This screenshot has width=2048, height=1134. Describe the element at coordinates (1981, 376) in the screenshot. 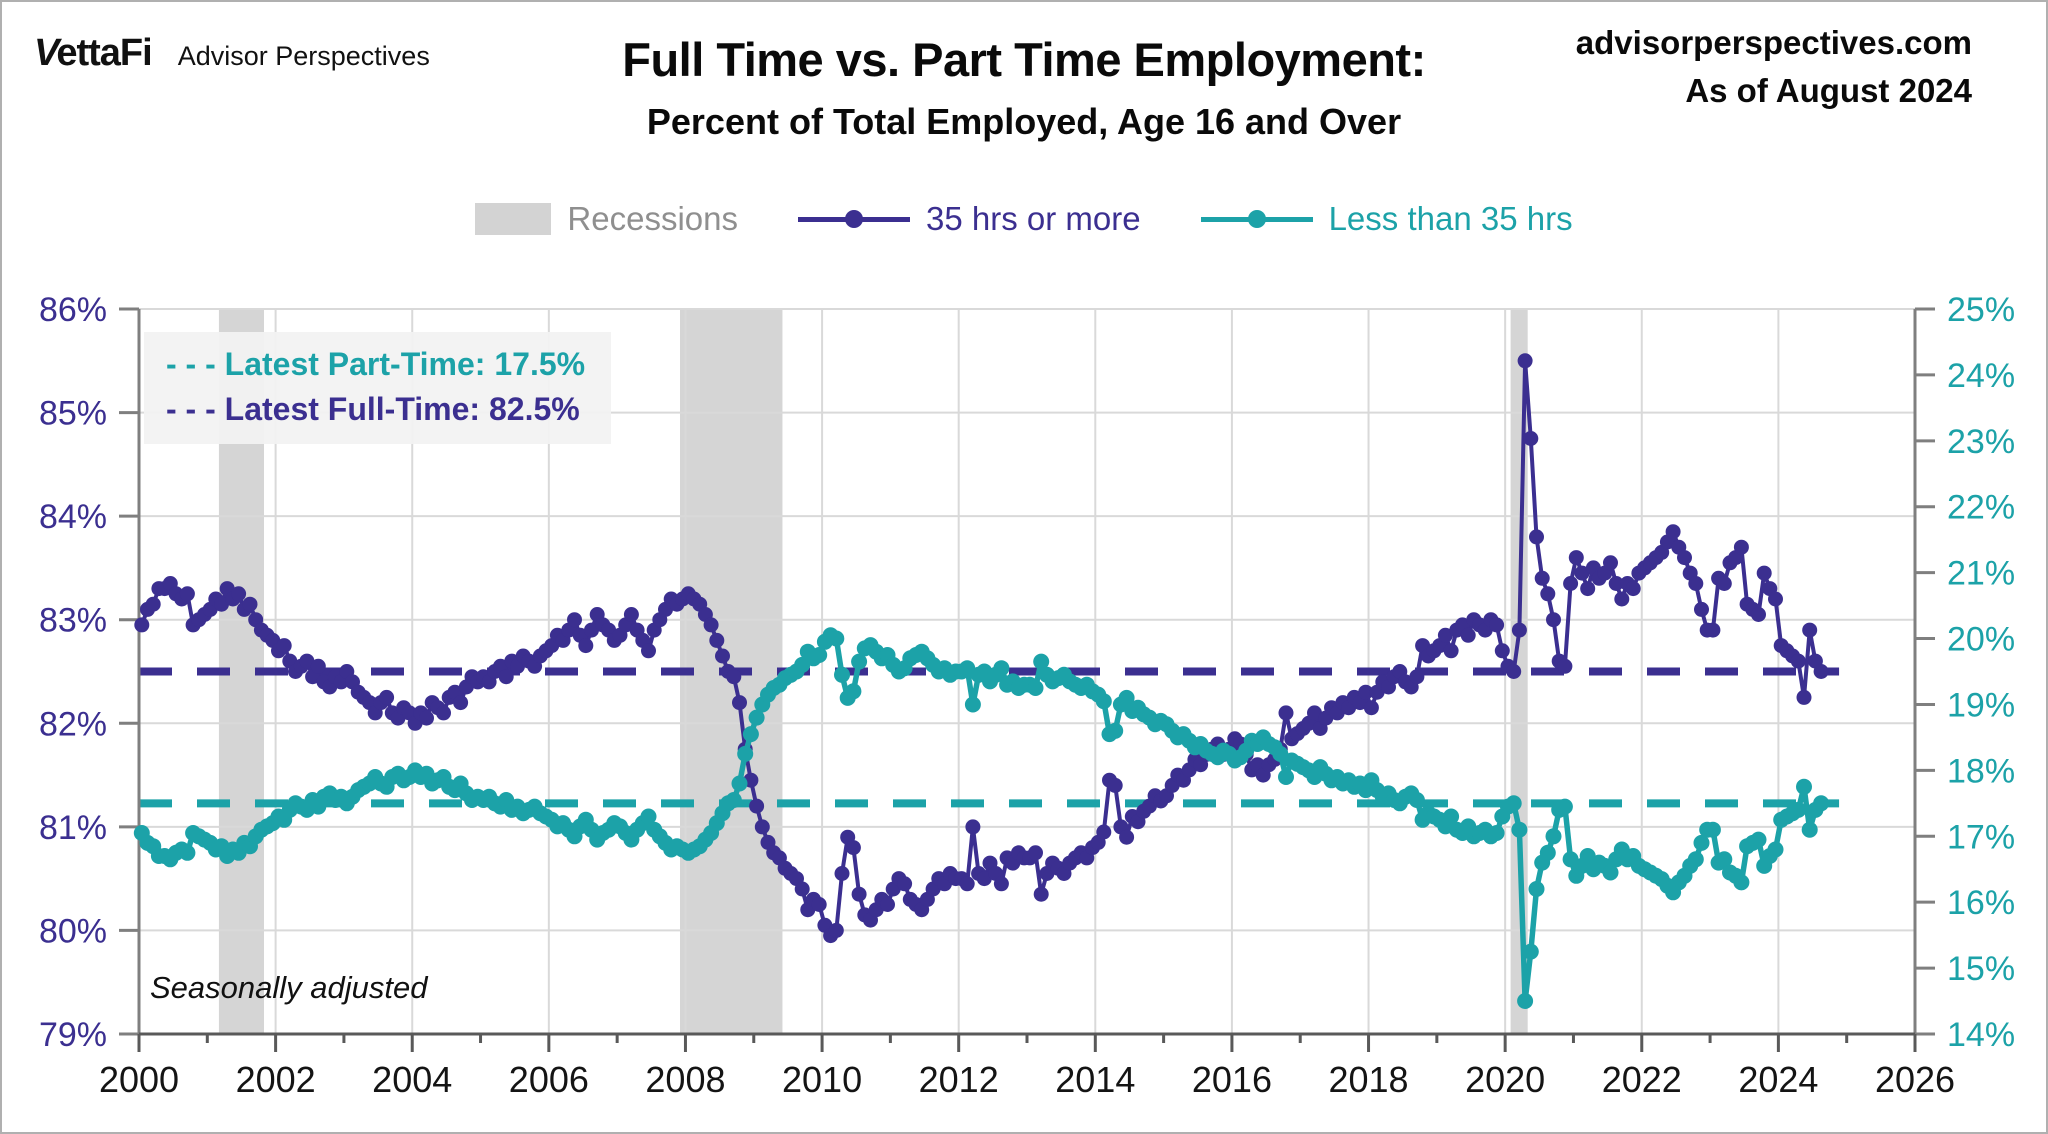

I see `right-axis-tick-label: 24%` at that location.